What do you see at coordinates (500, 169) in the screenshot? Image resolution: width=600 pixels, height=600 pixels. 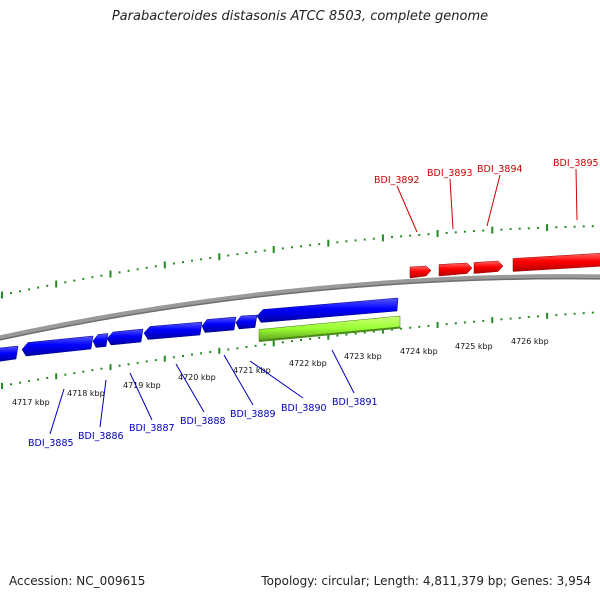 I see `gene-label-bdi-3894: BDI_3894` at bounding box center [500, 169].